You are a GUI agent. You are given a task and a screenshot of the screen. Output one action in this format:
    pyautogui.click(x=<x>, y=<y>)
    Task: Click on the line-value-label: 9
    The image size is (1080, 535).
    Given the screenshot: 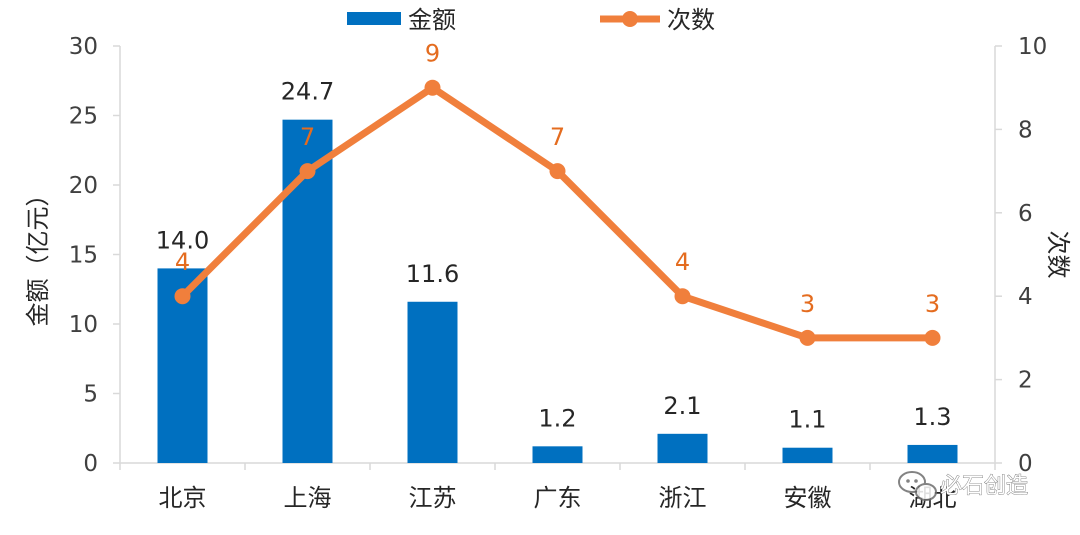 What is the action you would take?
    pyautogui.click(x=432, y=54)
    